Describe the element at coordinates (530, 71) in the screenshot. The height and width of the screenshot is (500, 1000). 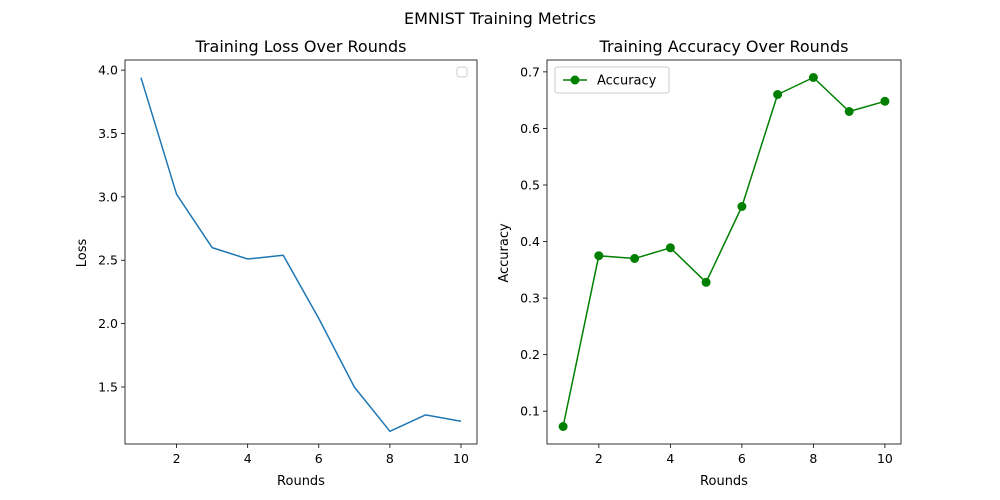
I see `accuracy-y-tick-label: 0.7` at that location.